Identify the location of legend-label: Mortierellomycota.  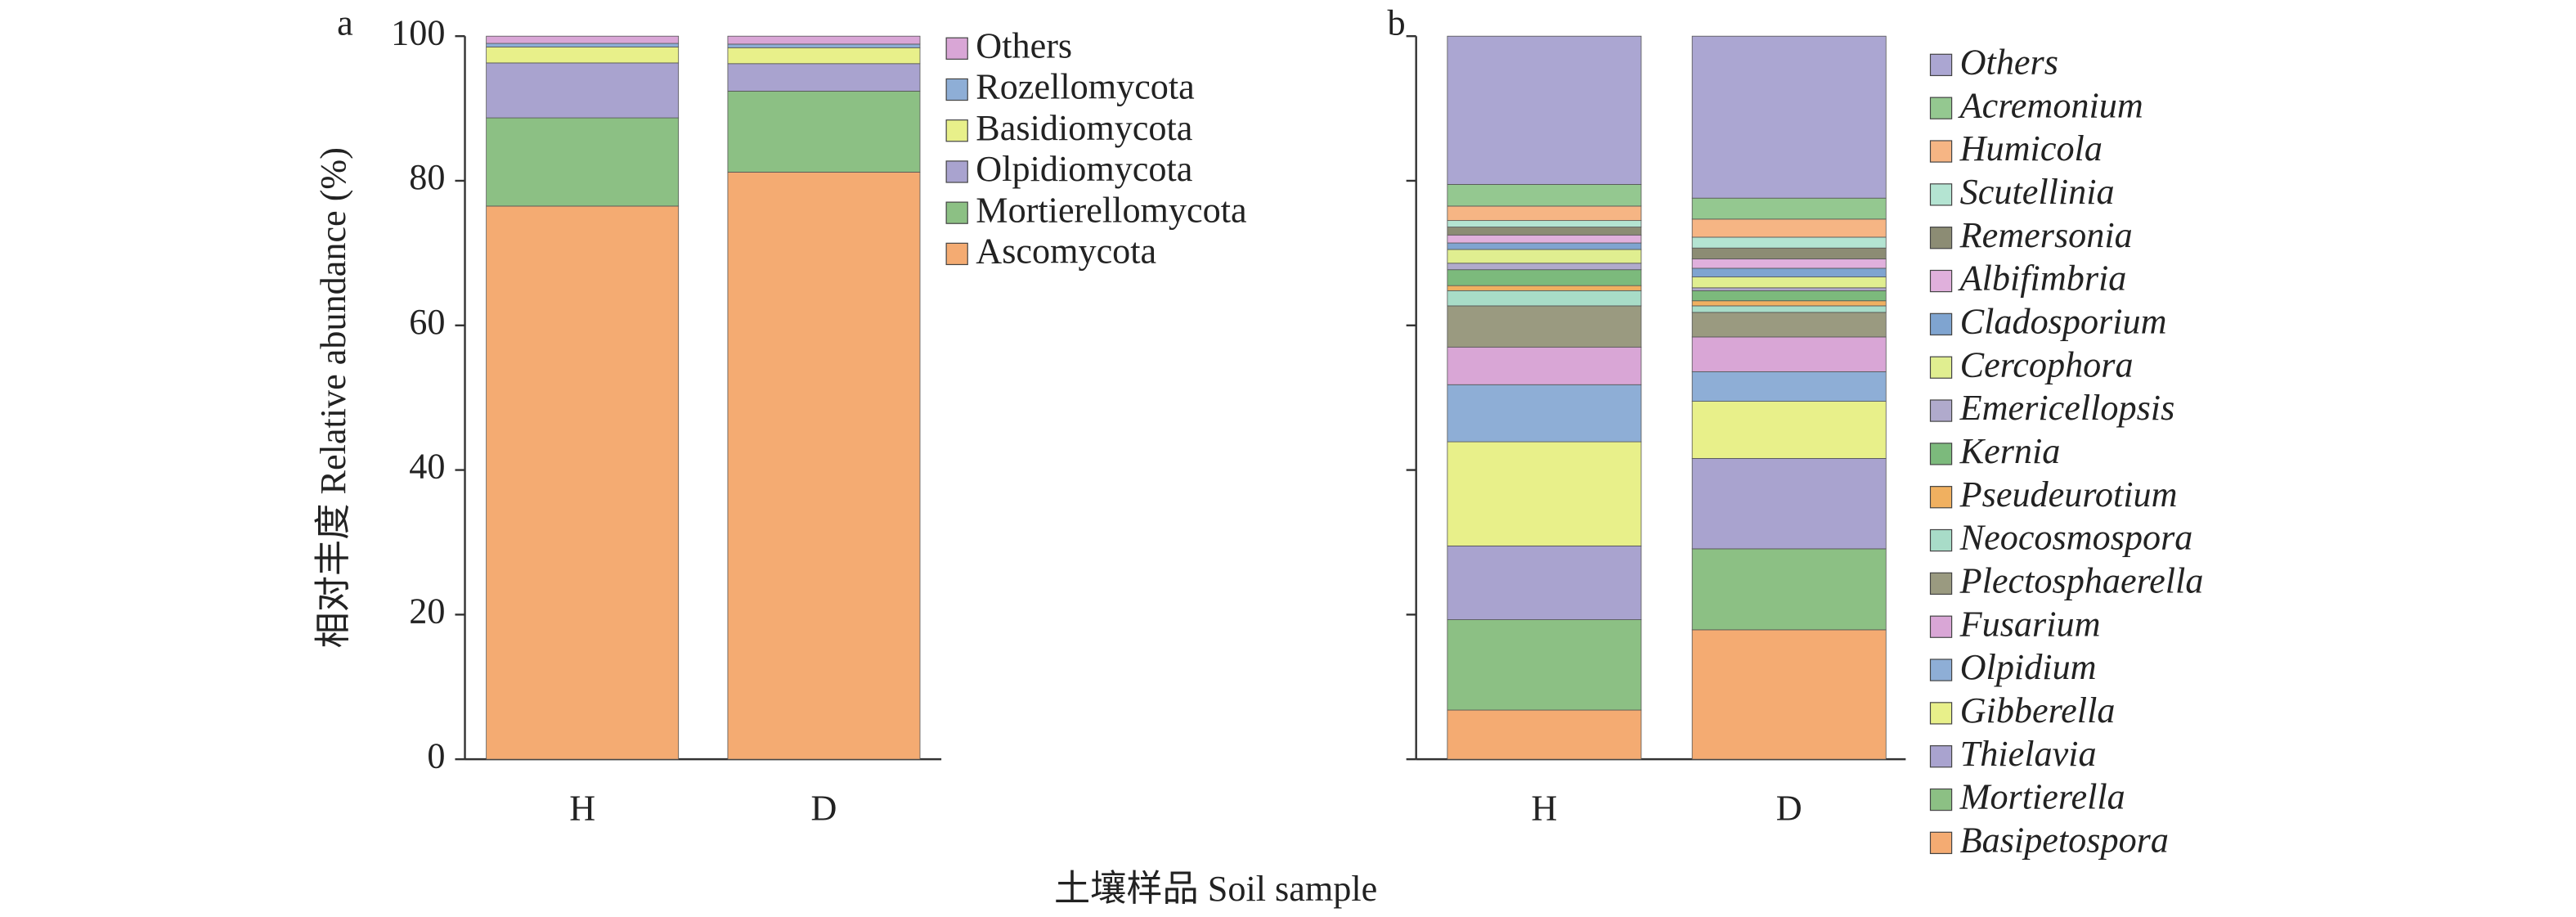
(1112, 210).